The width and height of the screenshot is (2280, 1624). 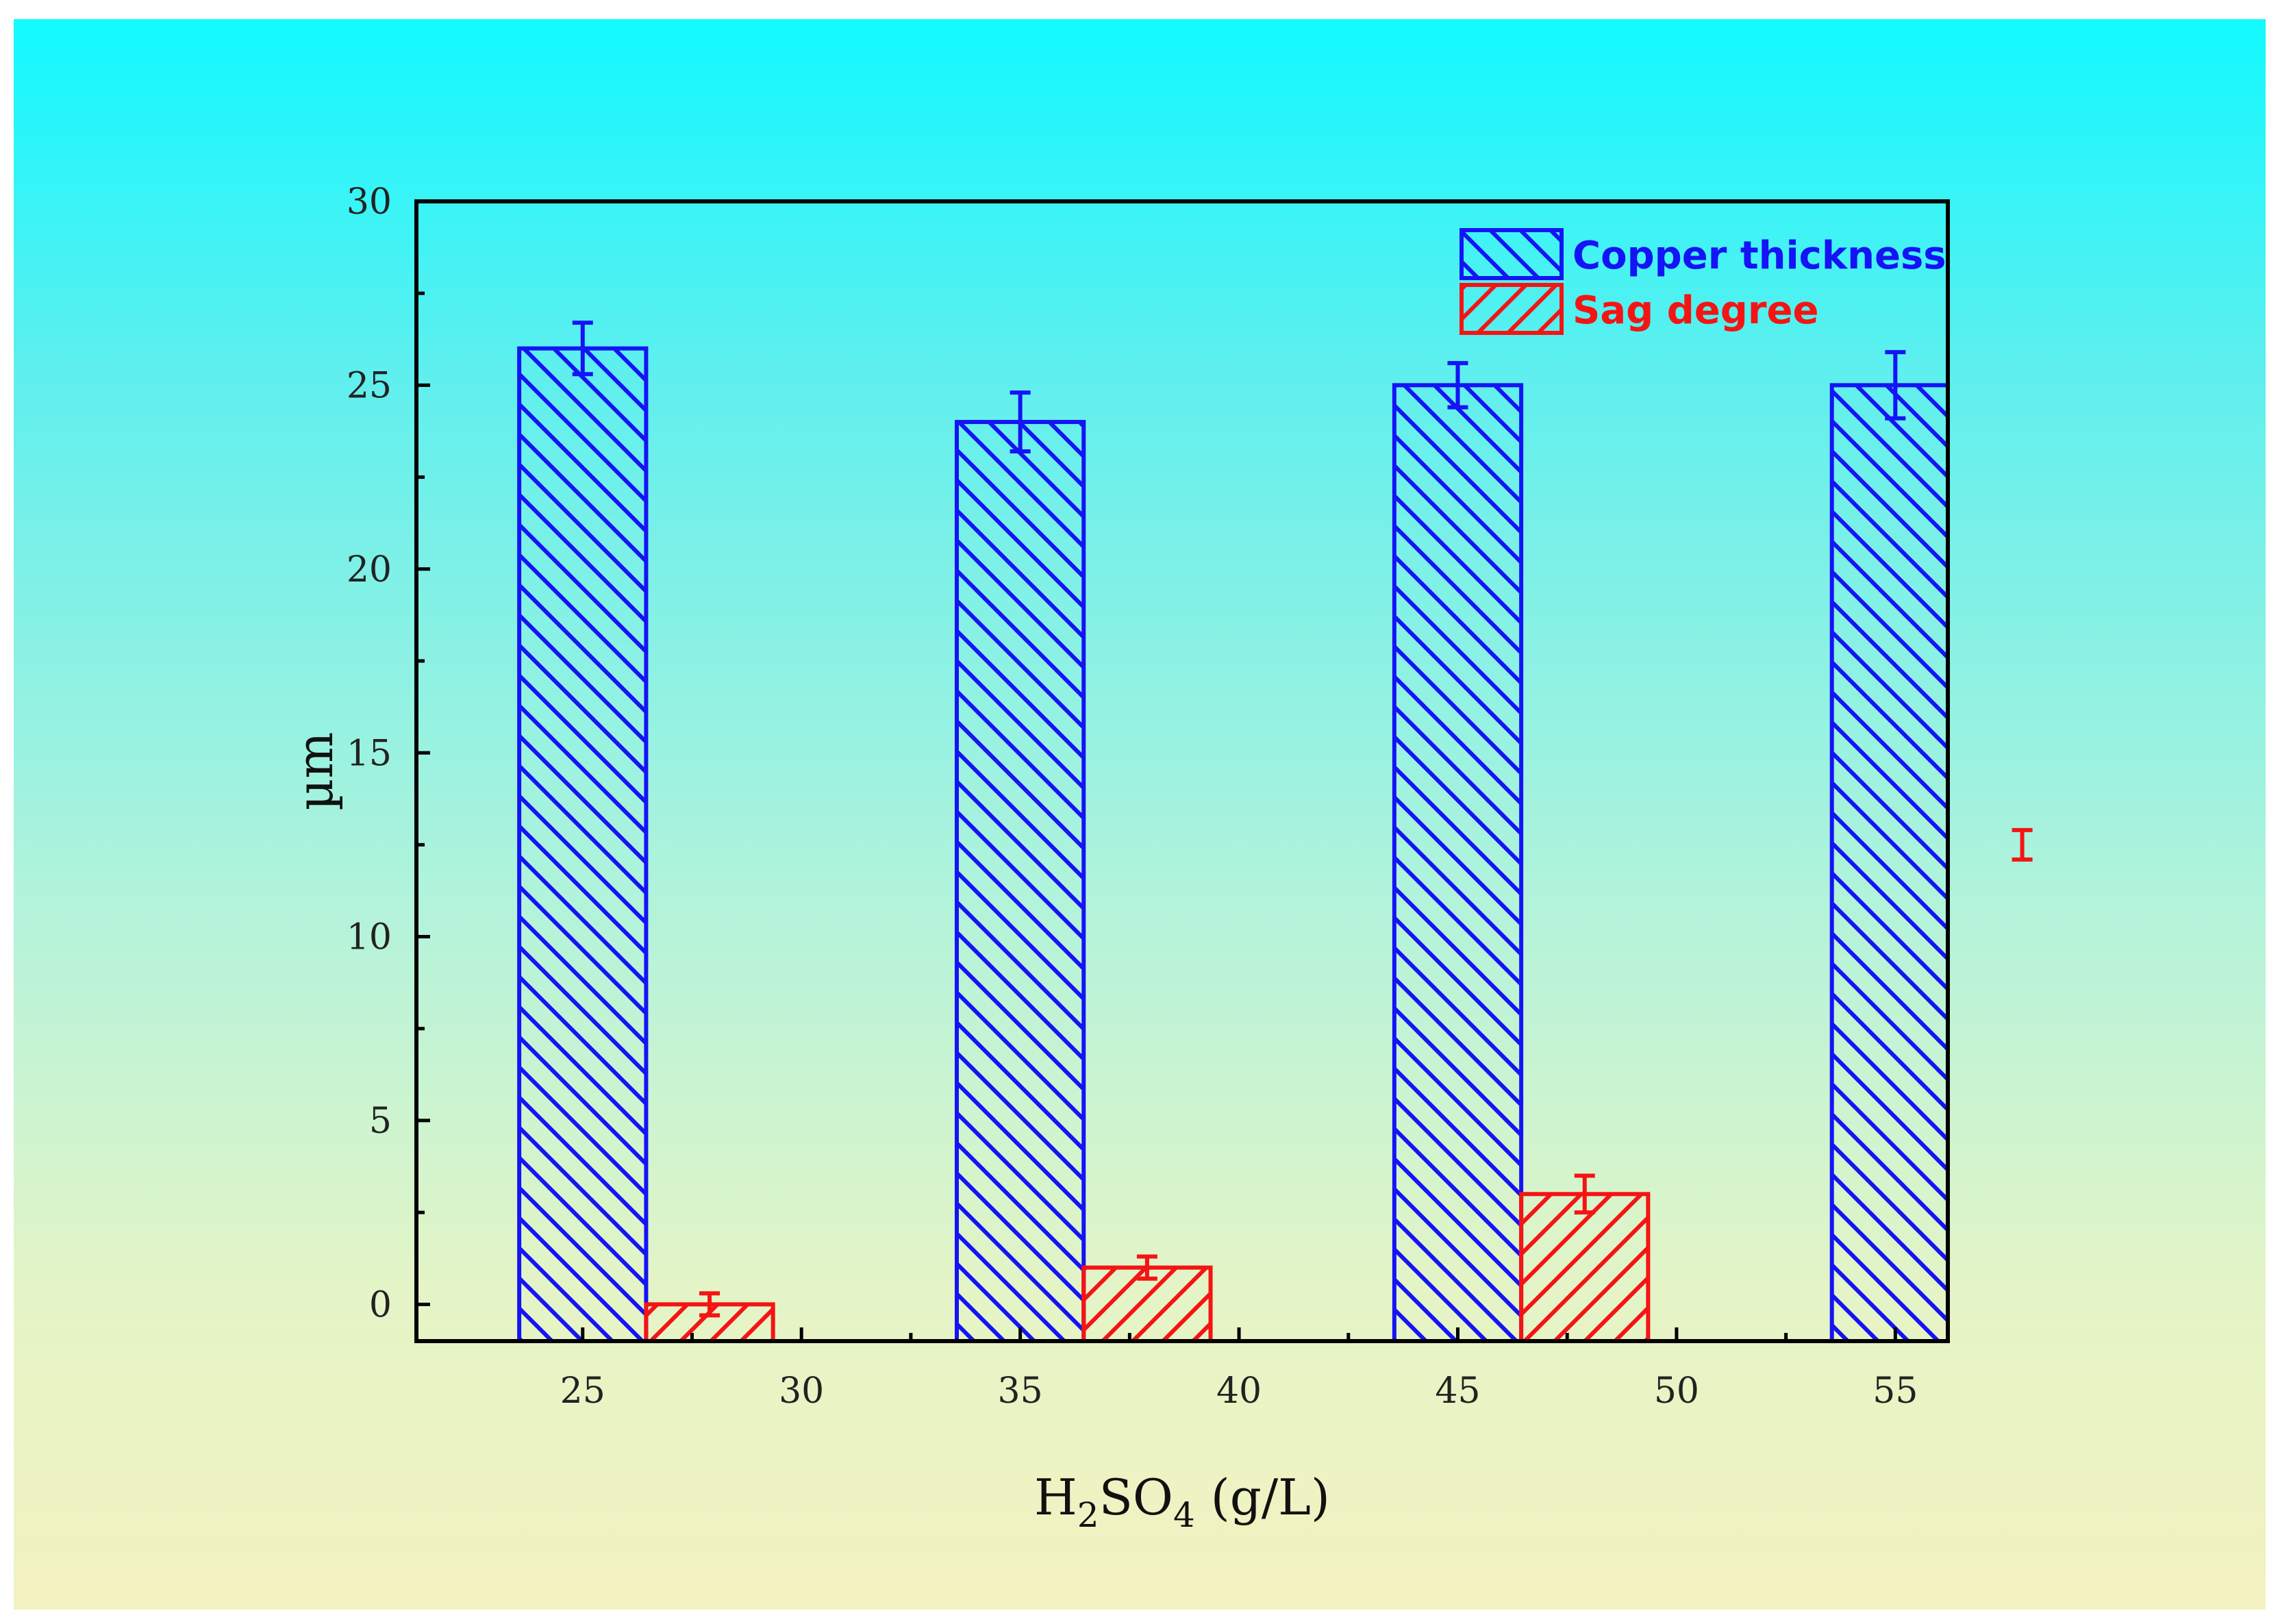 I want to click on y-tick-label-20: 20, so click(x=369, y=569).